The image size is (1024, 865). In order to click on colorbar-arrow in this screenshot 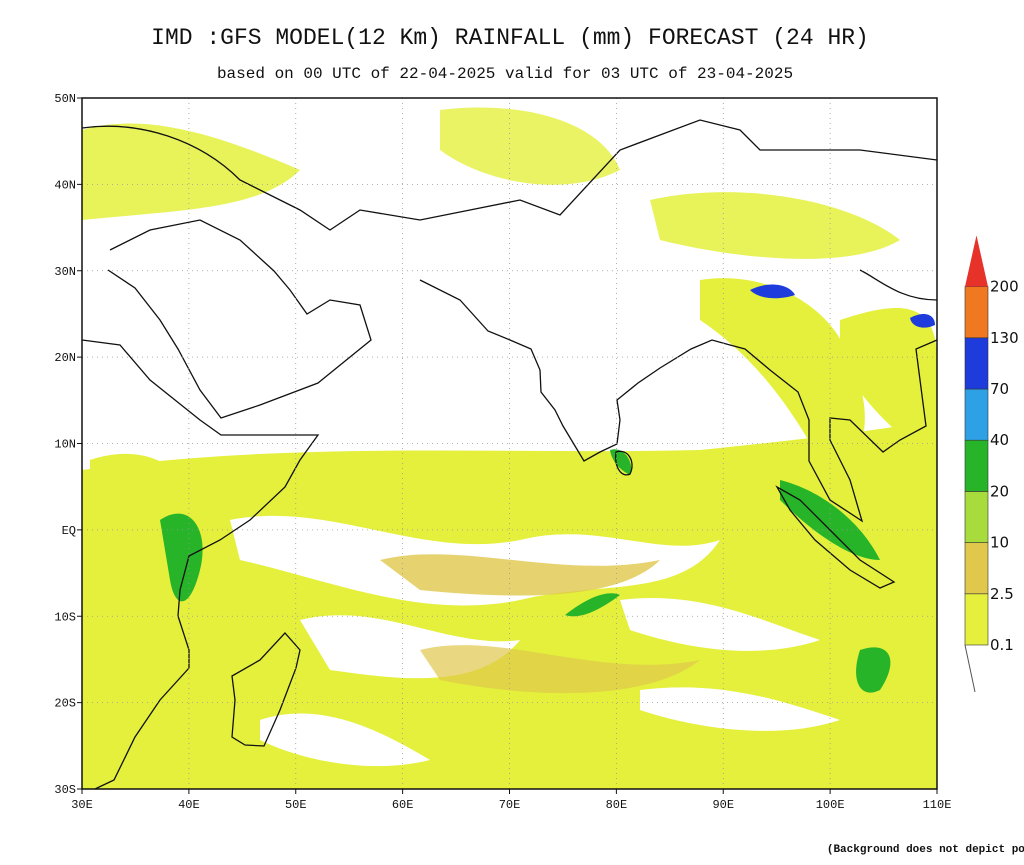, I will do `click(976, 261)`.